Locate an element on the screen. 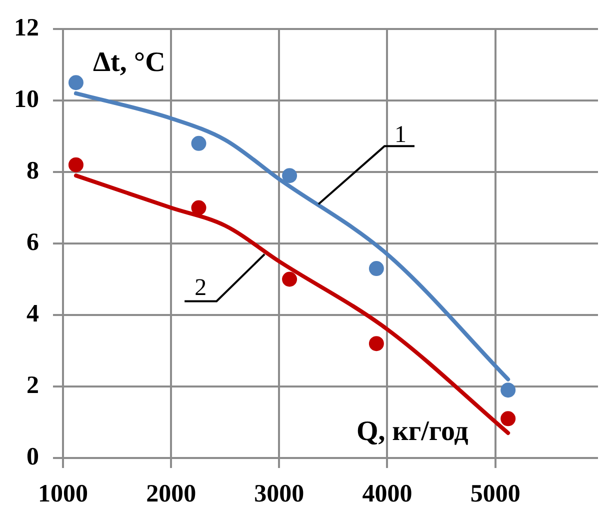 The image size is (606, 522). y-tick-label: 8 is located at coordinates (32, 170).